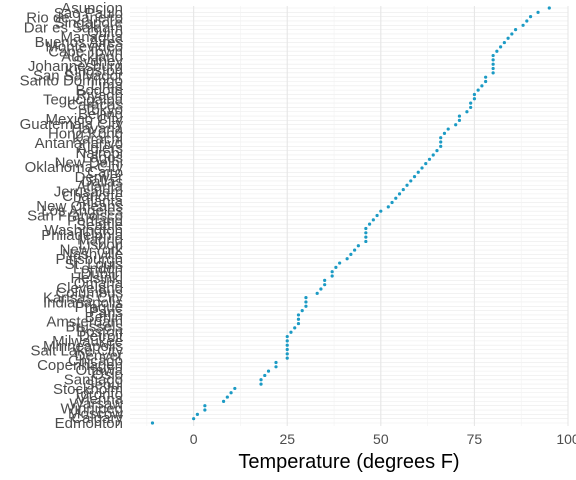 Image resolution: width=576 pixels, height=480 pixels. Describe the element at coordinates (92, 56) in the screenshot. I see `city-label: Auckland` at that location.